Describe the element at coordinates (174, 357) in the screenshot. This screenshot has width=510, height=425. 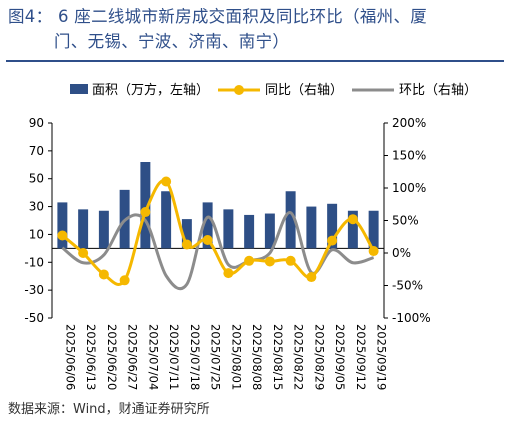
I see `category-label: 2025/07/11` at that location.